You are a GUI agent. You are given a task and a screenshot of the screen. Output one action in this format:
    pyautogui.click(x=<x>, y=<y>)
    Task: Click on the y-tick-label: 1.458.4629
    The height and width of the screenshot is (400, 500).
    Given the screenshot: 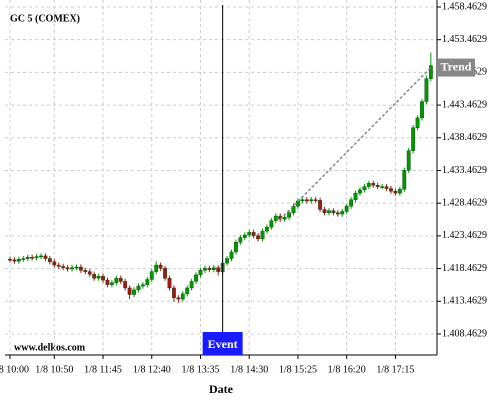 What is the action you would take?
    pyautogui.click(x=464, y=6)
    